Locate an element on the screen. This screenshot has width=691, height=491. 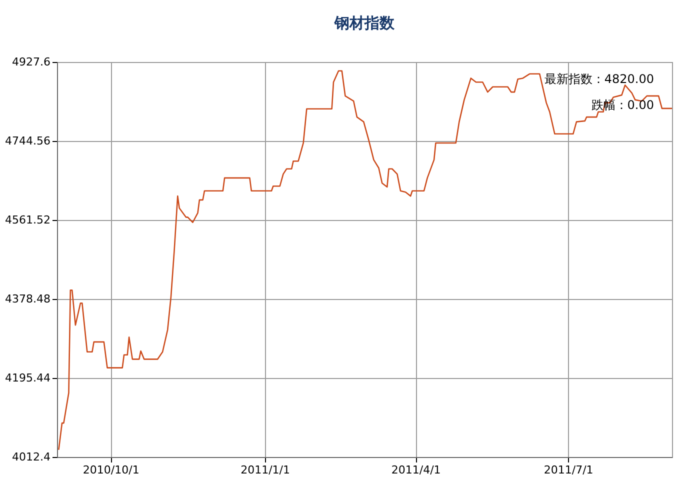
y-tick-label: 4012.4 is located at coordinates (31, 457).